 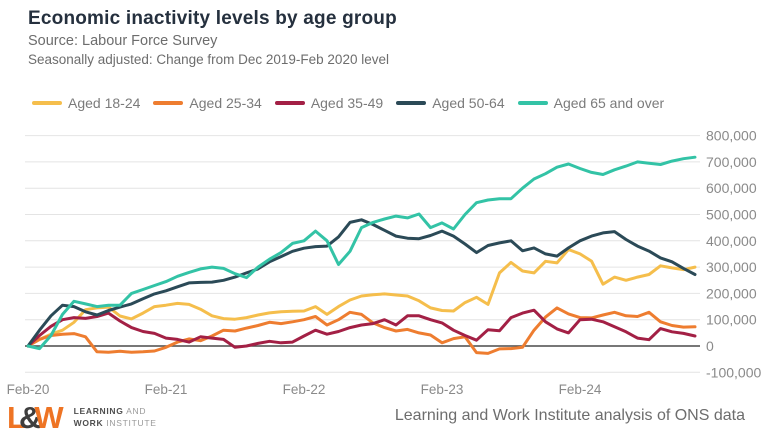 I want to click on x-tick-label: Feb-22, so click(x=304, y=389).